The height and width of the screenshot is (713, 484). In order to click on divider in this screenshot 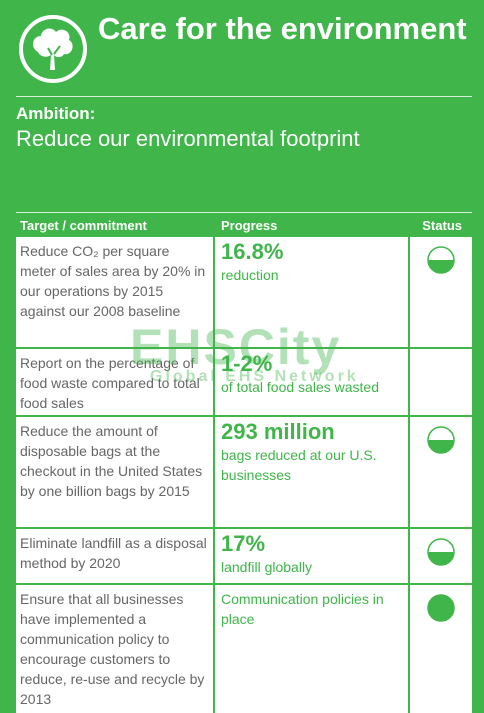, I will do `click(244, 96)`.